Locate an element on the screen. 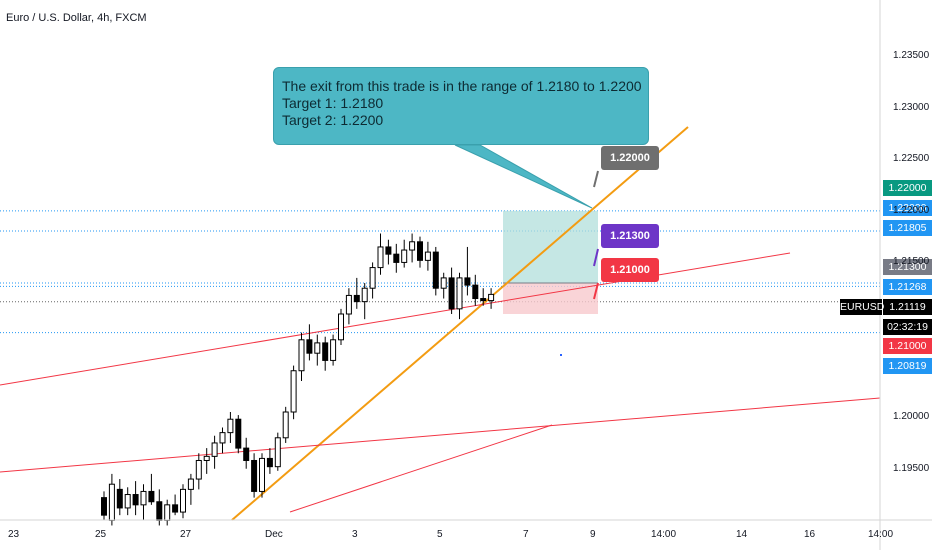  price-scale-label: 1.21805 is located at coordinates (907, 228).